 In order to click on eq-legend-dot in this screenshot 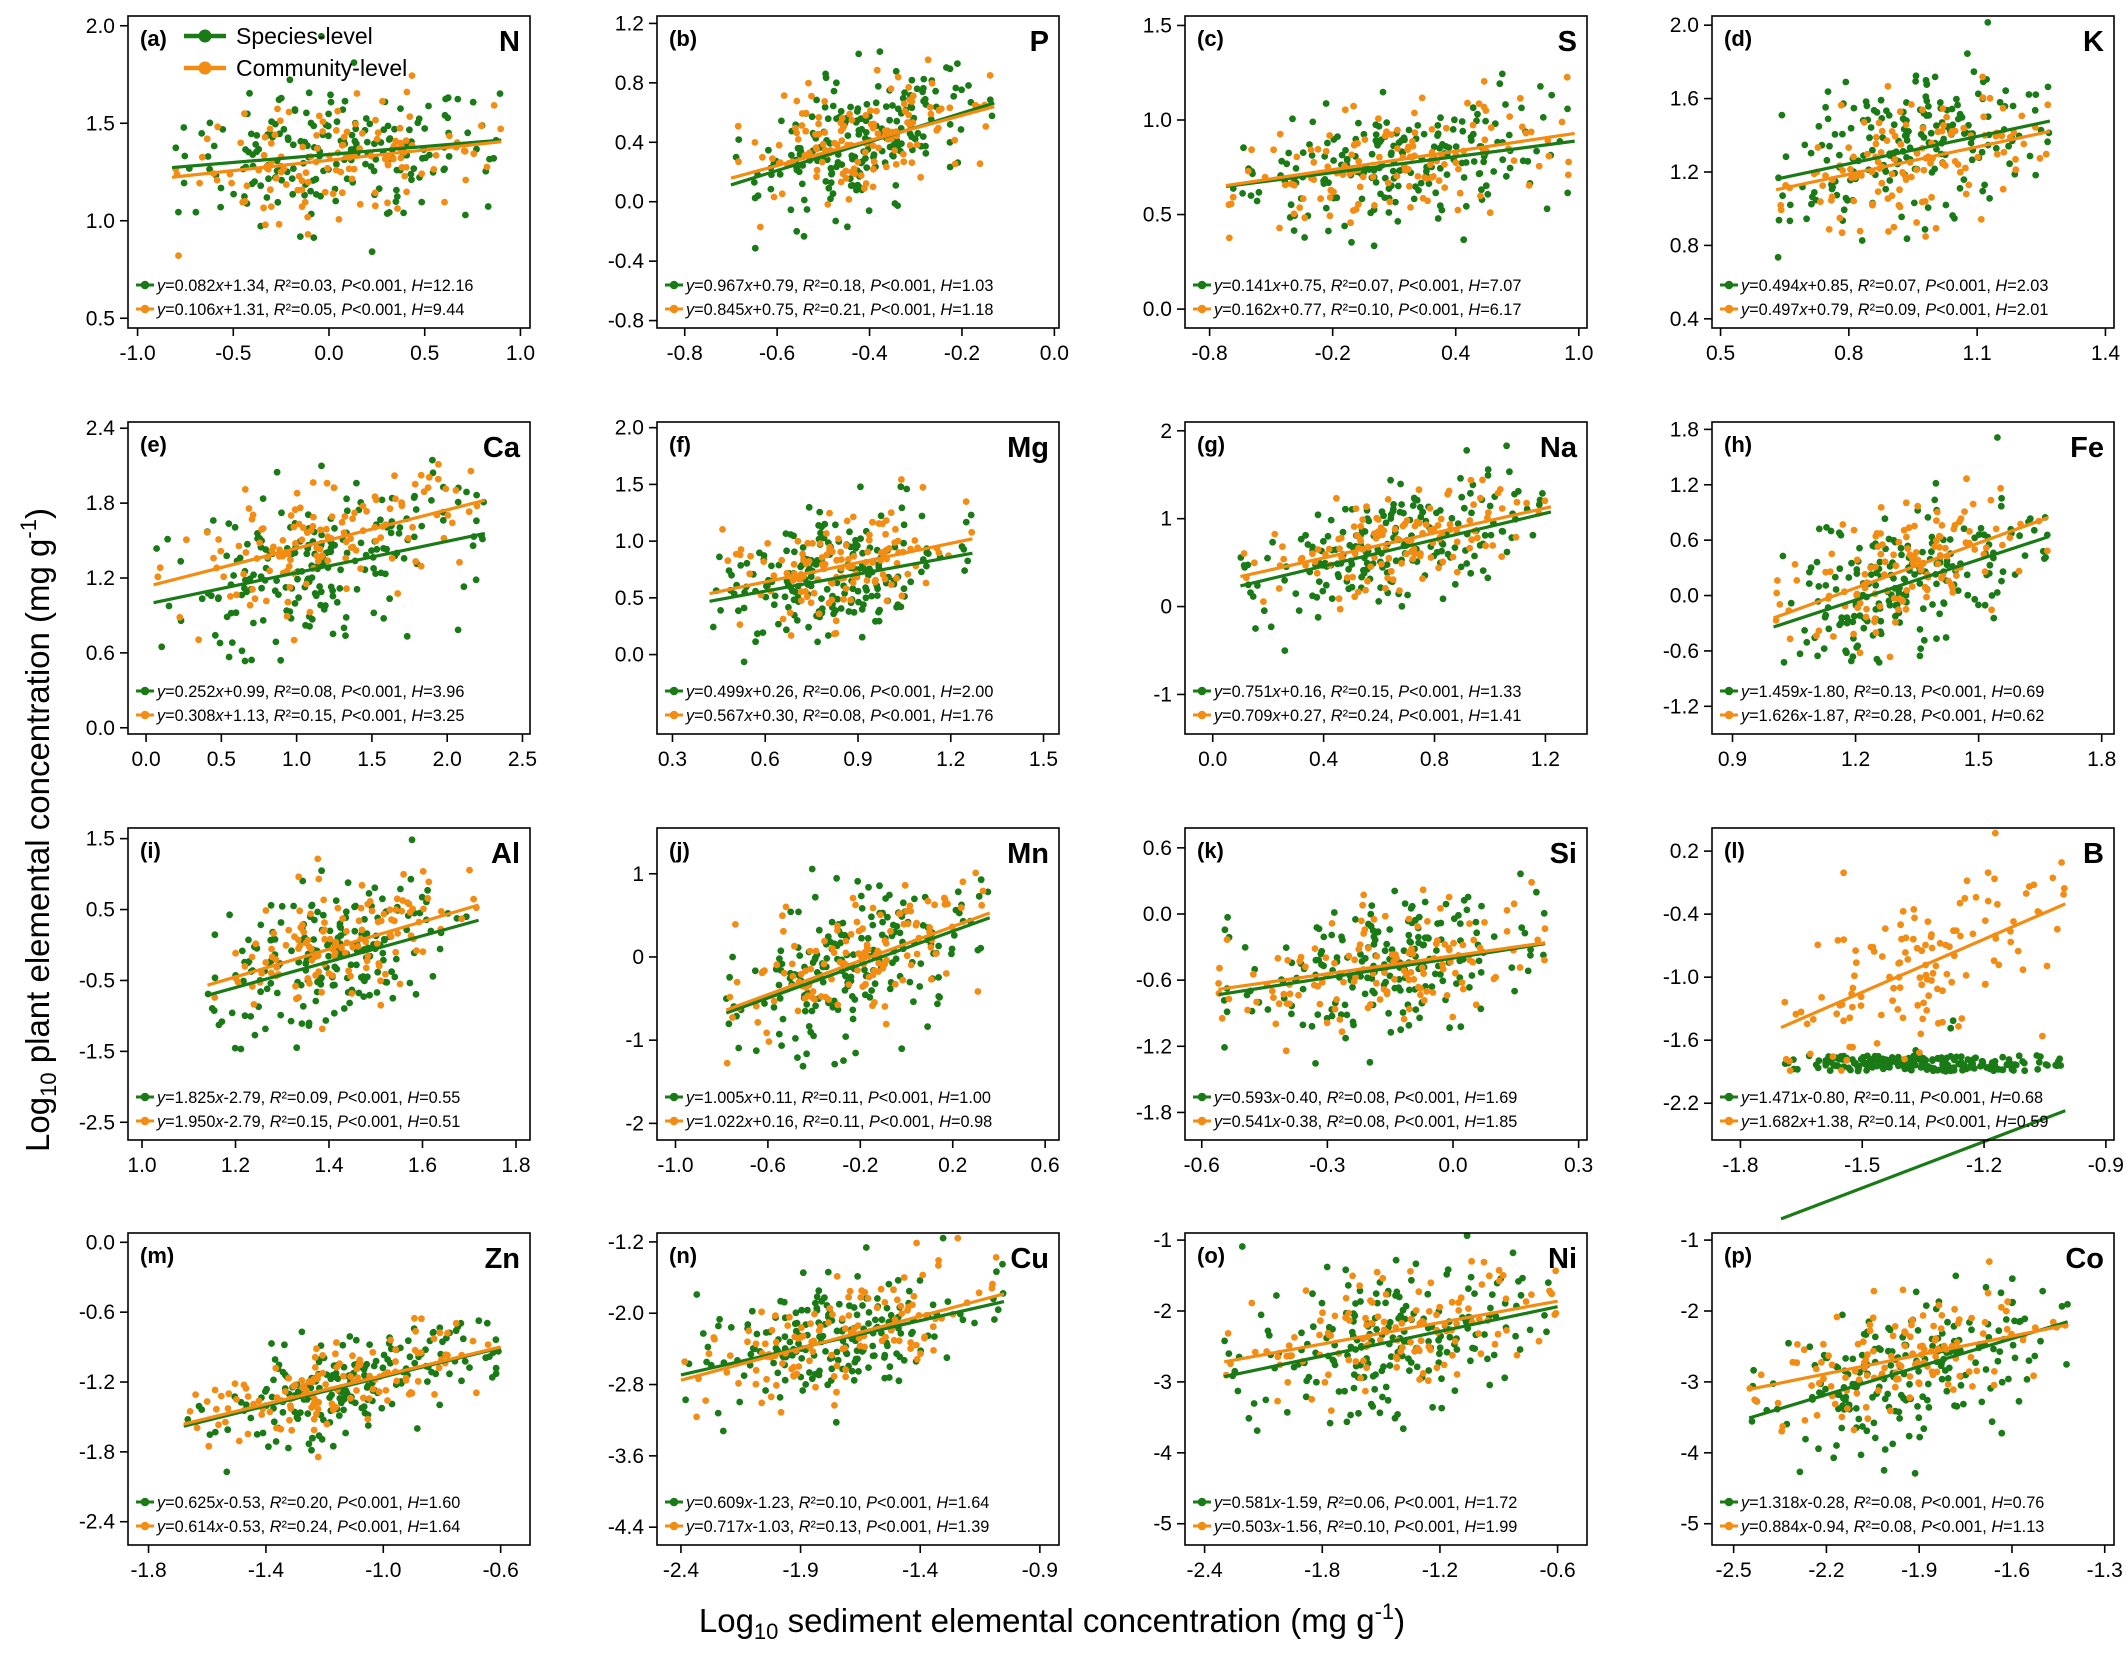, I will do `click(145, 285)`.